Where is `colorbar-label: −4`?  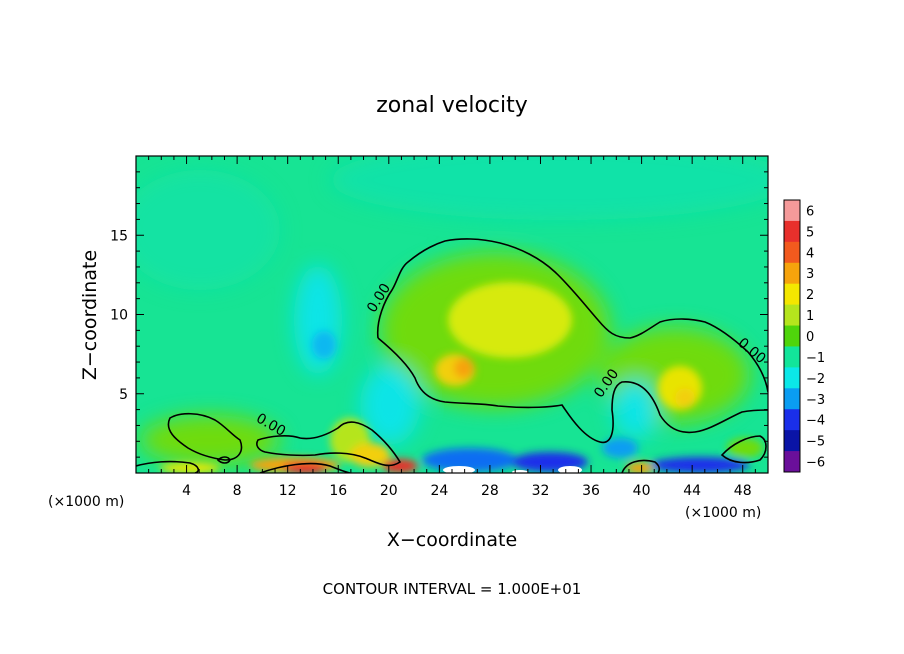
colorbar-label: −4 is located at coordinates (815, 421).